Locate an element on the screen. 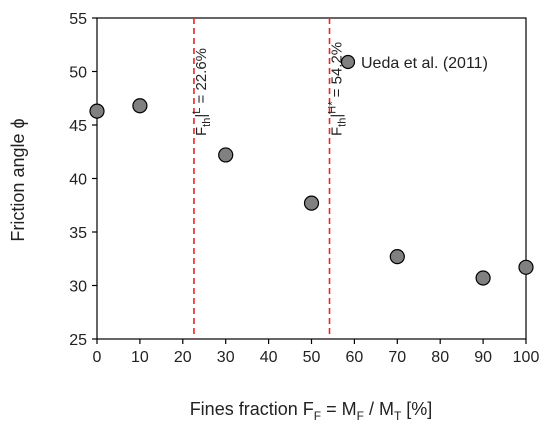 The height and width of the screenshot is (428, 550). legend-marker is located at coordinates (348, 62).